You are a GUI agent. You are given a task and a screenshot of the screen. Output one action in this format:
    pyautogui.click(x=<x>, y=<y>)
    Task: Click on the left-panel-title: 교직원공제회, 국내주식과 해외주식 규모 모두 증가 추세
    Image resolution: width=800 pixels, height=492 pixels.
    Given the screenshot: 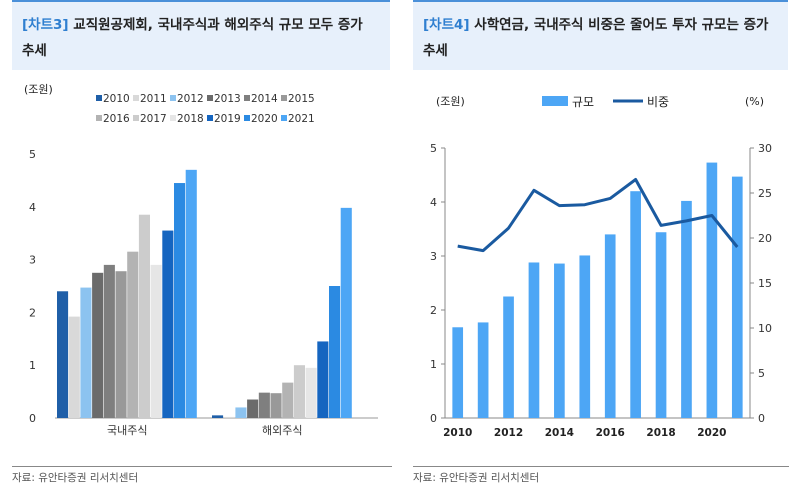 What is the action you would take?
    pyautogui.click(x=192, y=38)
    